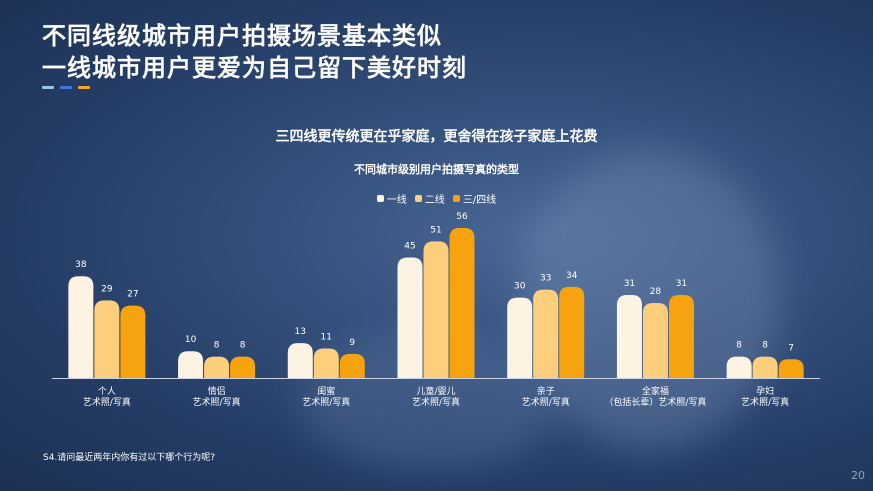  Describe the element at coordinates (396, 200) in the screenshot. I see `legend-label-tier1: 一线` at that location.